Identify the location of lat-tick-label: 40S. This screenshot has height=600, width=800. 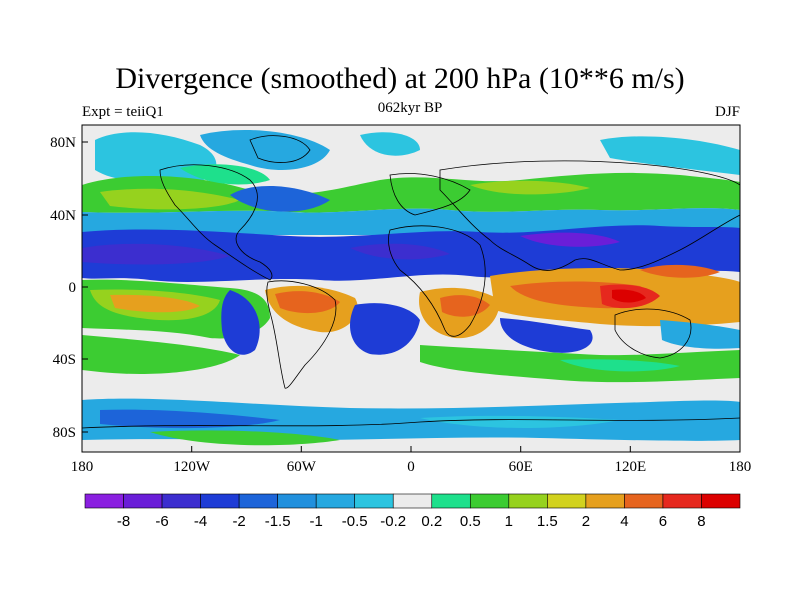
(64, 360).